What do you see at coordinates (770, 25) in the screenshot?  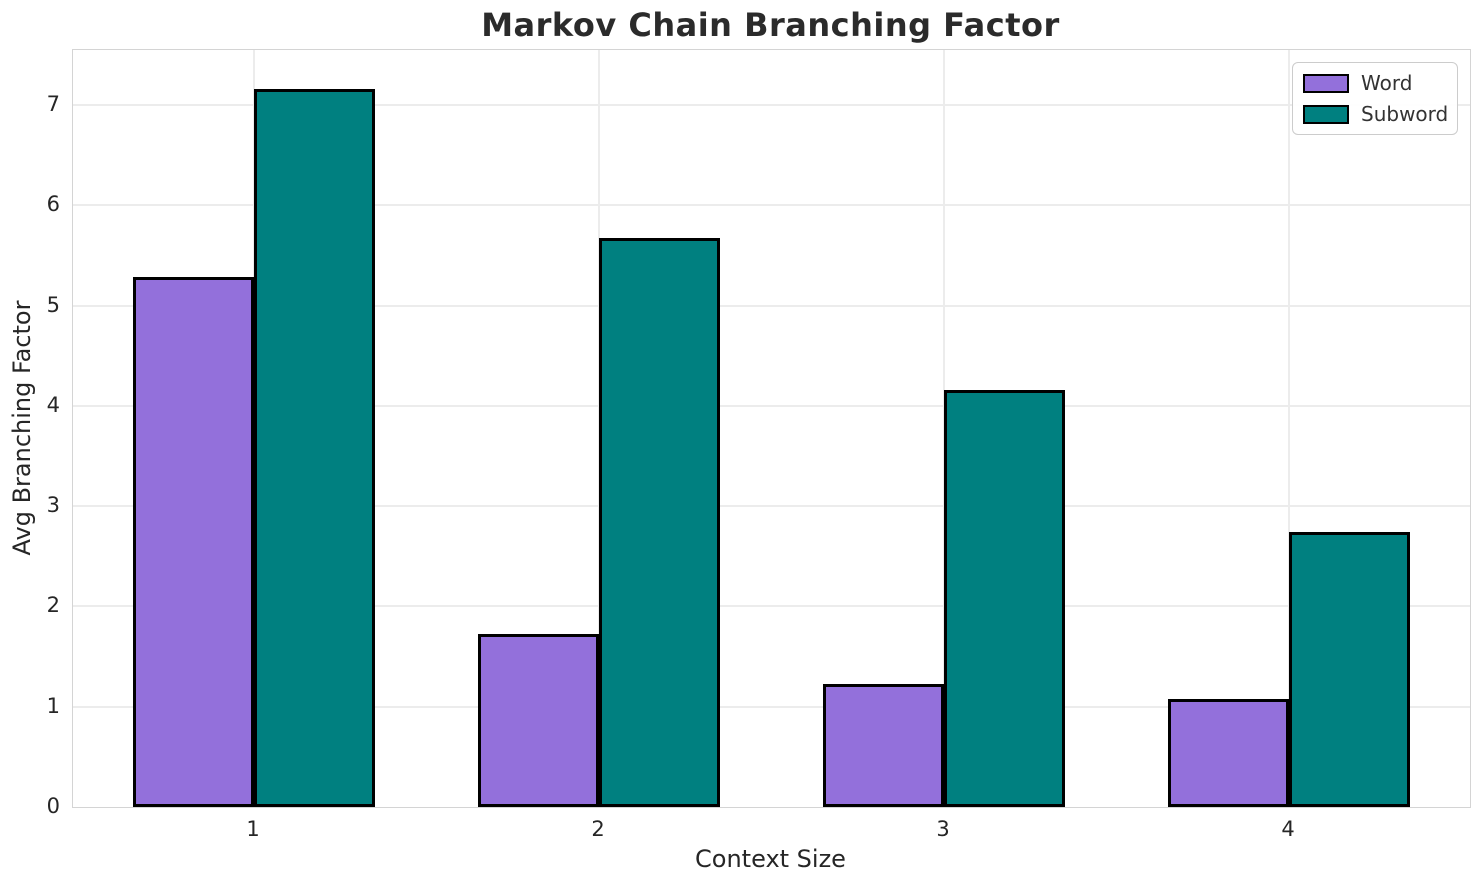 I see `chart-title: Markov Chain Branching Factor` at bounding box center [770, 25].